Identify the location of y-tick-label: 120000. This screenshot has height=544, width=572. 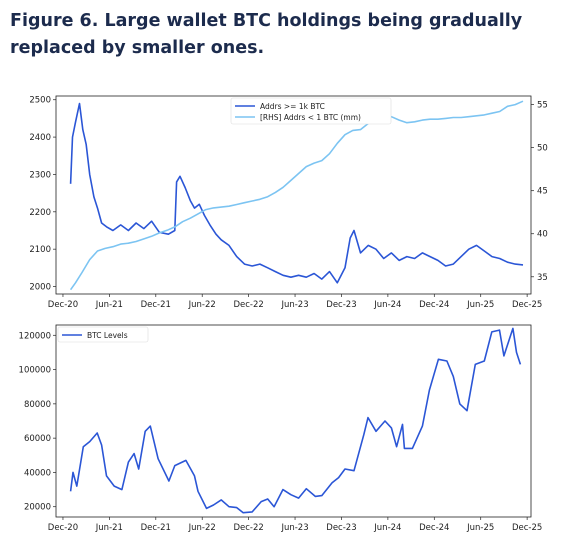
(35, 336).